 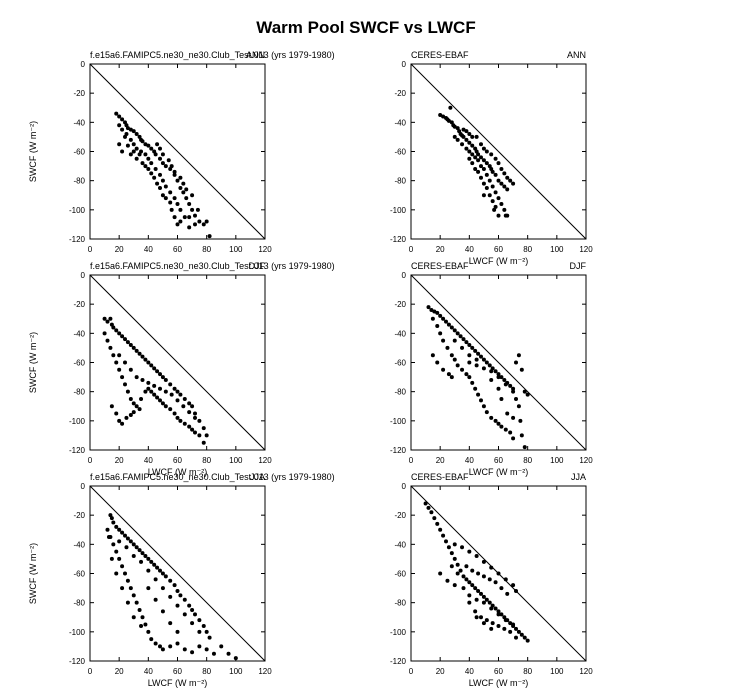 I want to click on x-tick-label: 0, so click(x=90, y=460).